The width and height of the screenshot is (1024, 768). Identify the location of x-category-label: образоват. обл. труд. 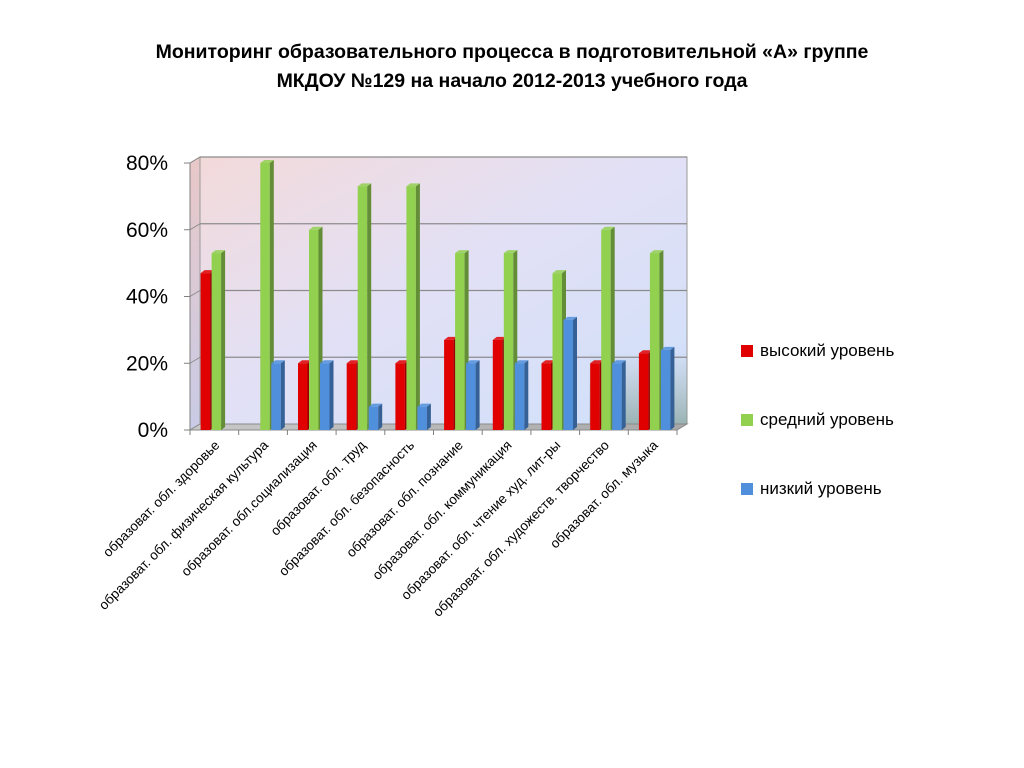
(318, 487).